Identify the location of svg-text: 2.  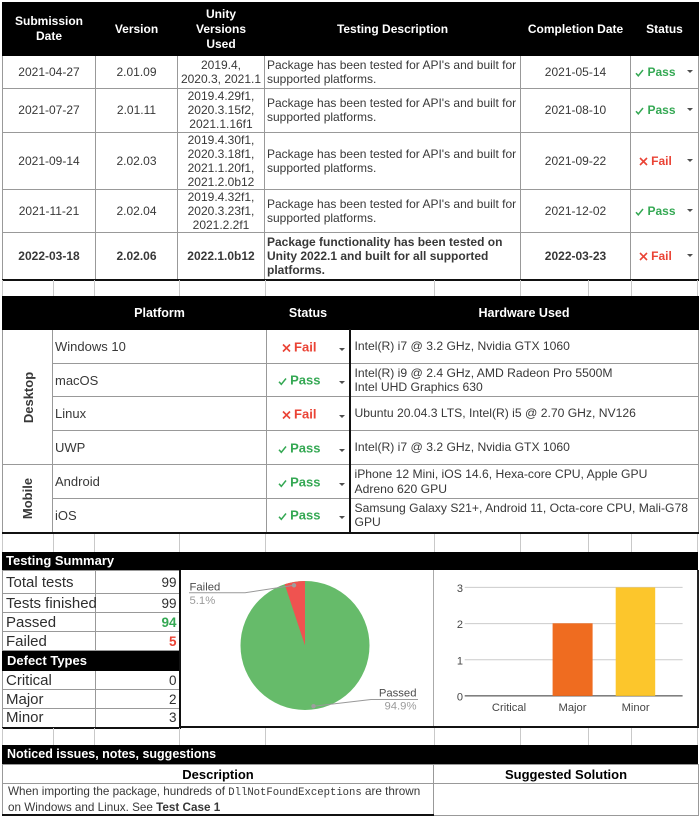
(460, 625).